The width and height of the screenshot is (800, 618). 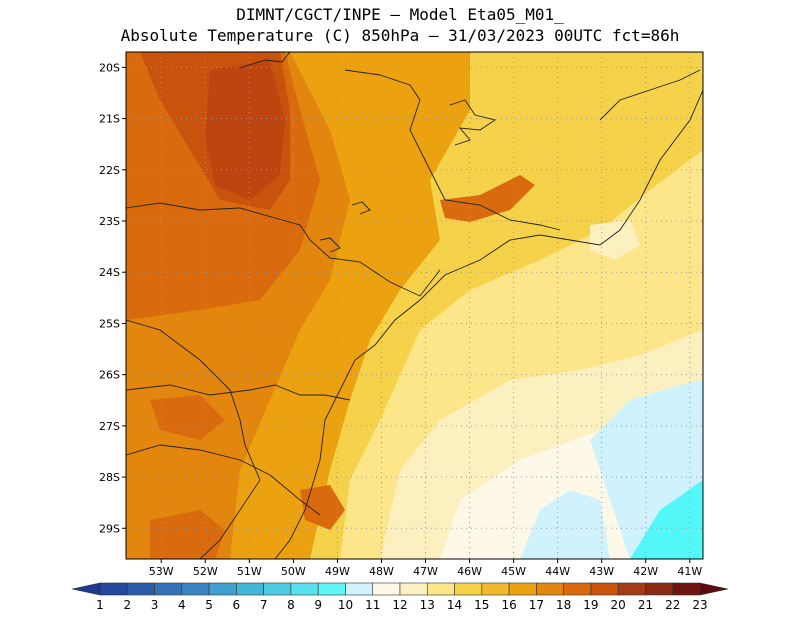 What do you see at coordinates (618, 605) in the screenshot?
I see `colorbar-label: 20` at bounding box center [618, 605].